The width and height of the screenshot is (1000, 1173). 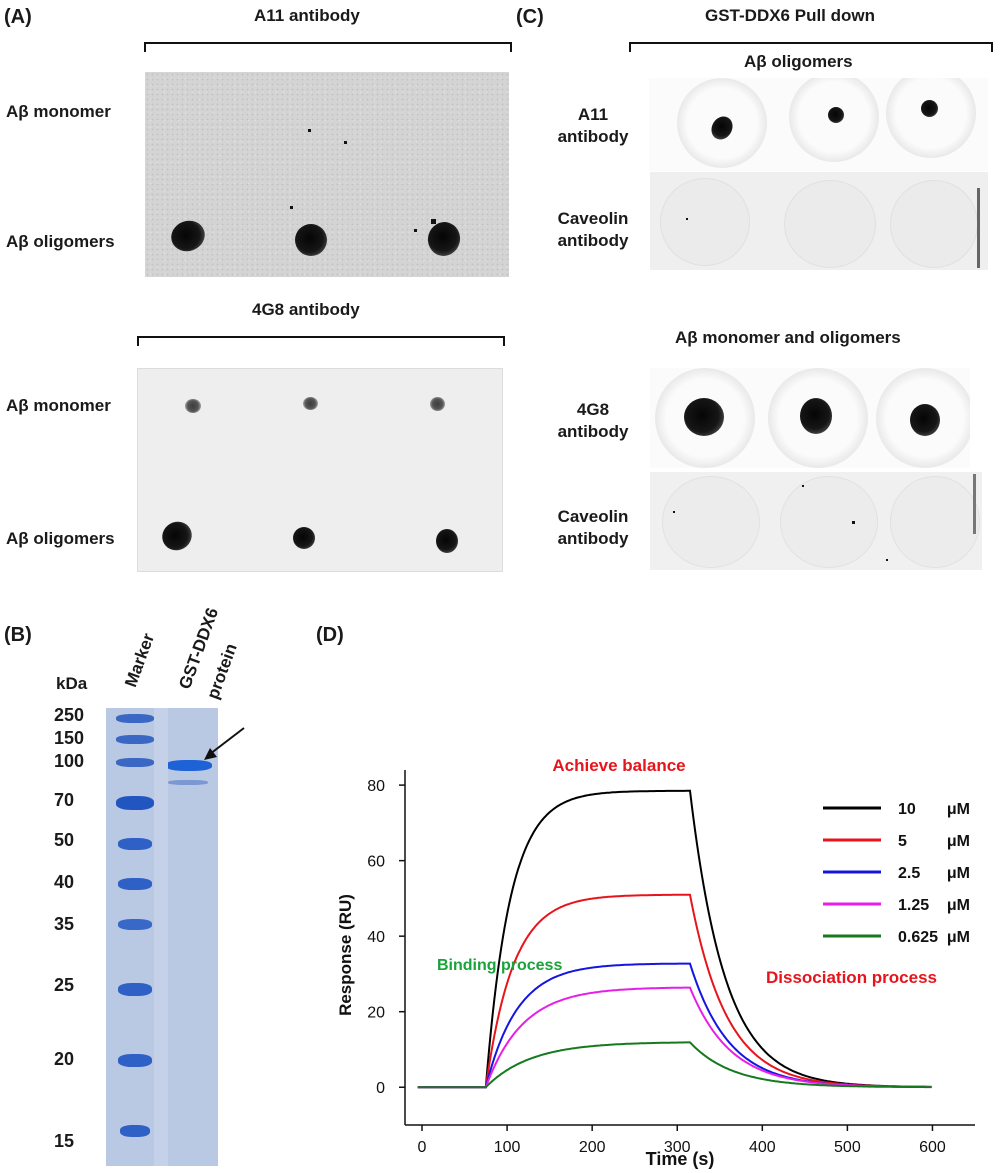 I want to click on lane-label-marker: Marker, so click(x=140, y=660).